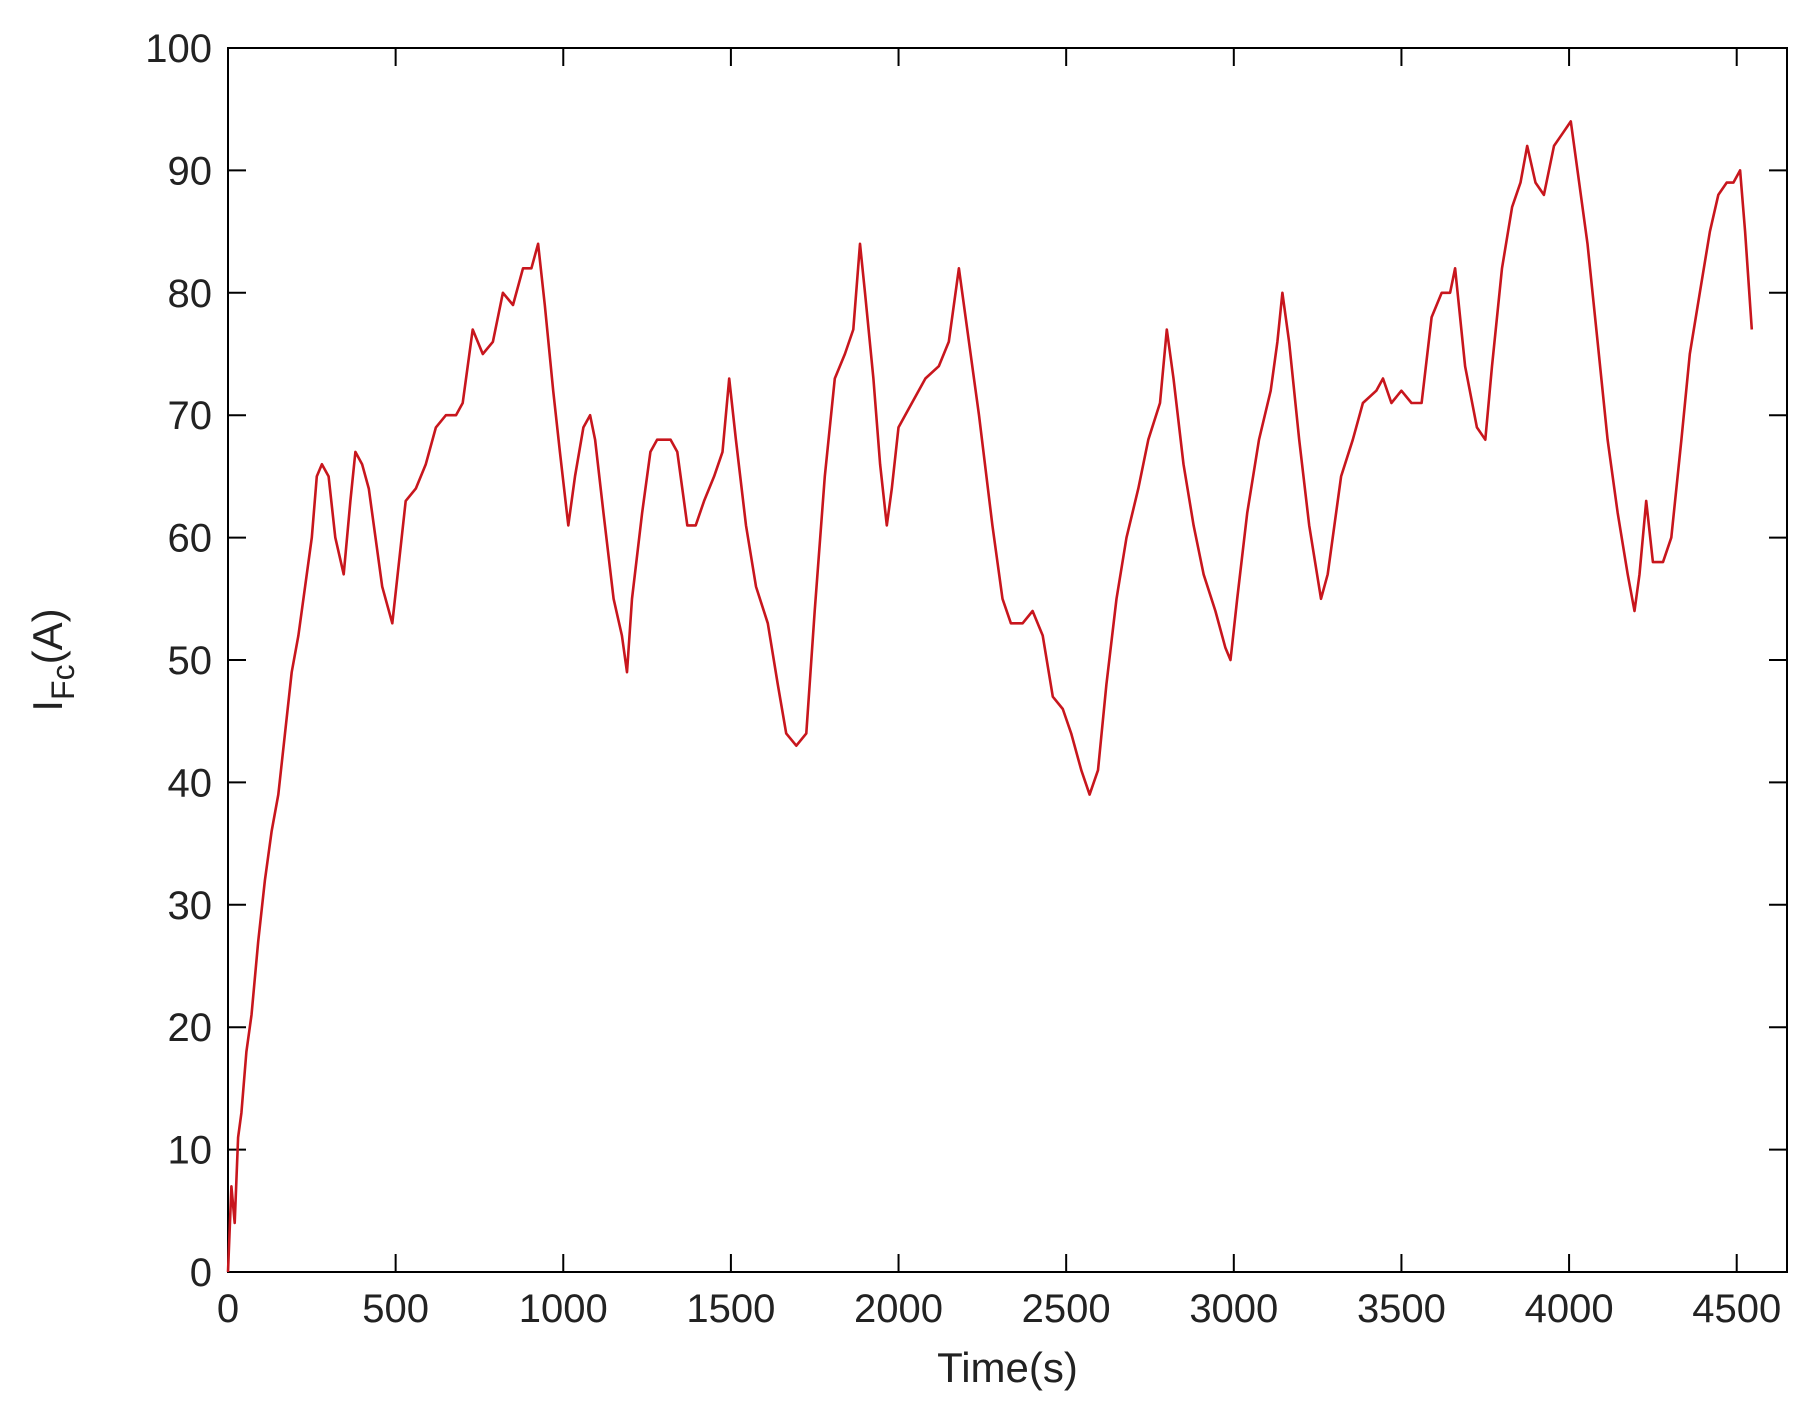 This screenshot has width=1819, height=1419. Describe the element at coordinates (190, 539) in the screenshot. I see `y-tick-label: 60` at that location.